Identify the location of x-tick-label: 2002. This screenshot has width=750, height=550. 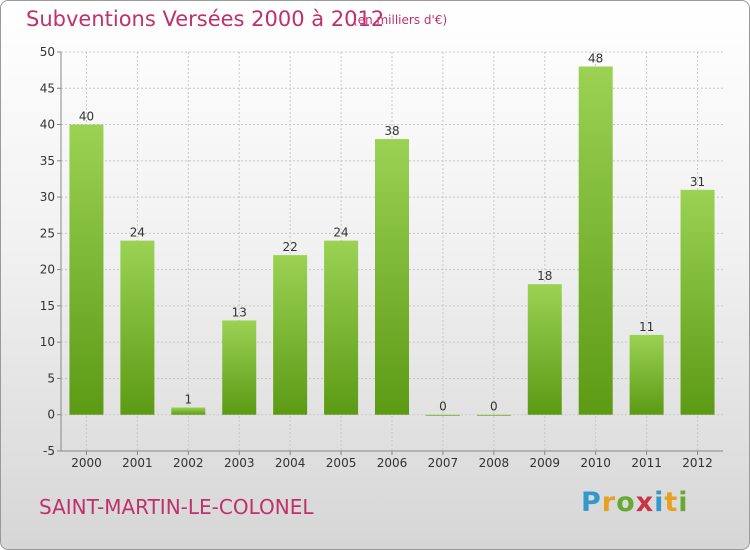
(188, 463).